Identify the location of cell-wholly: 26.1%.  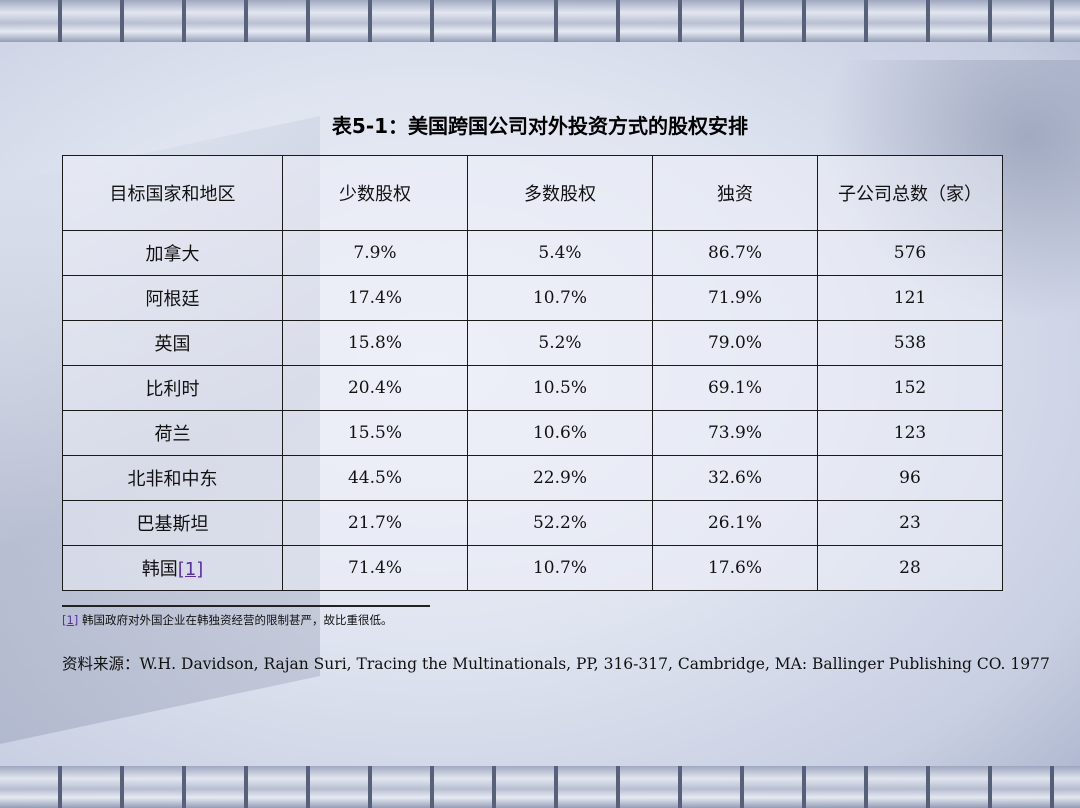
(735, 523).